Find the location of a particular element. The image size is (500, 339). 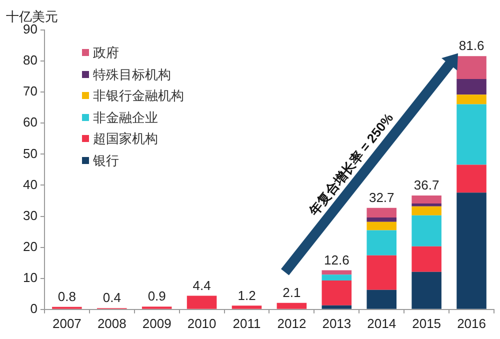

total-label: 36.7 is located at coordinates (427, 185).